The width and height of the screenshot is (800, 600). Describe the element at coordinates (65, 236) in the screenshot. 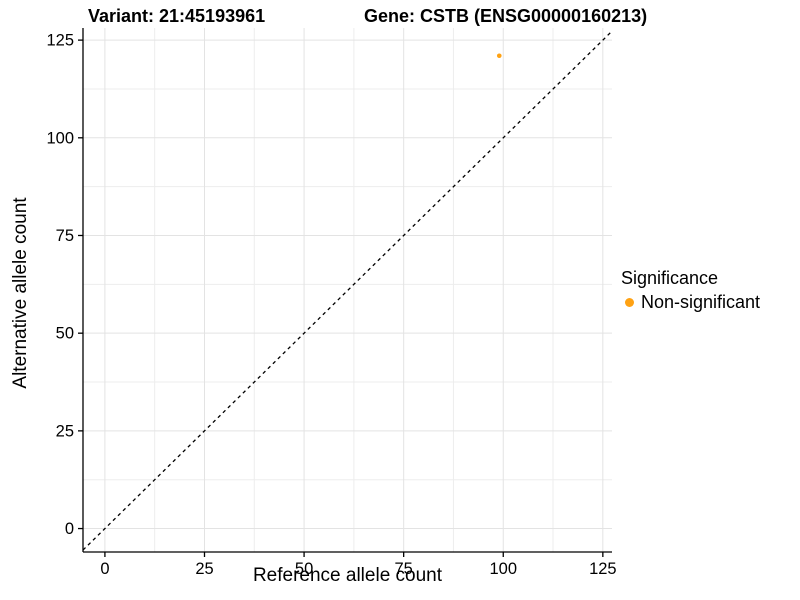

I see `y-tick-label: 75` at that location.